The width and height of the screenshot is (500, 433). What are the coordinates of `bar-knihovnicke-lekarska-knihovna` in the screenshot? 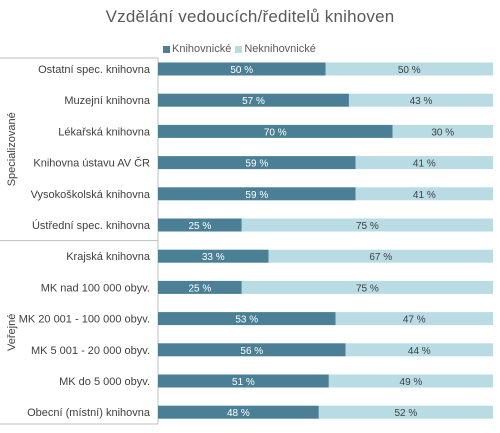 It's located at (275, 131).